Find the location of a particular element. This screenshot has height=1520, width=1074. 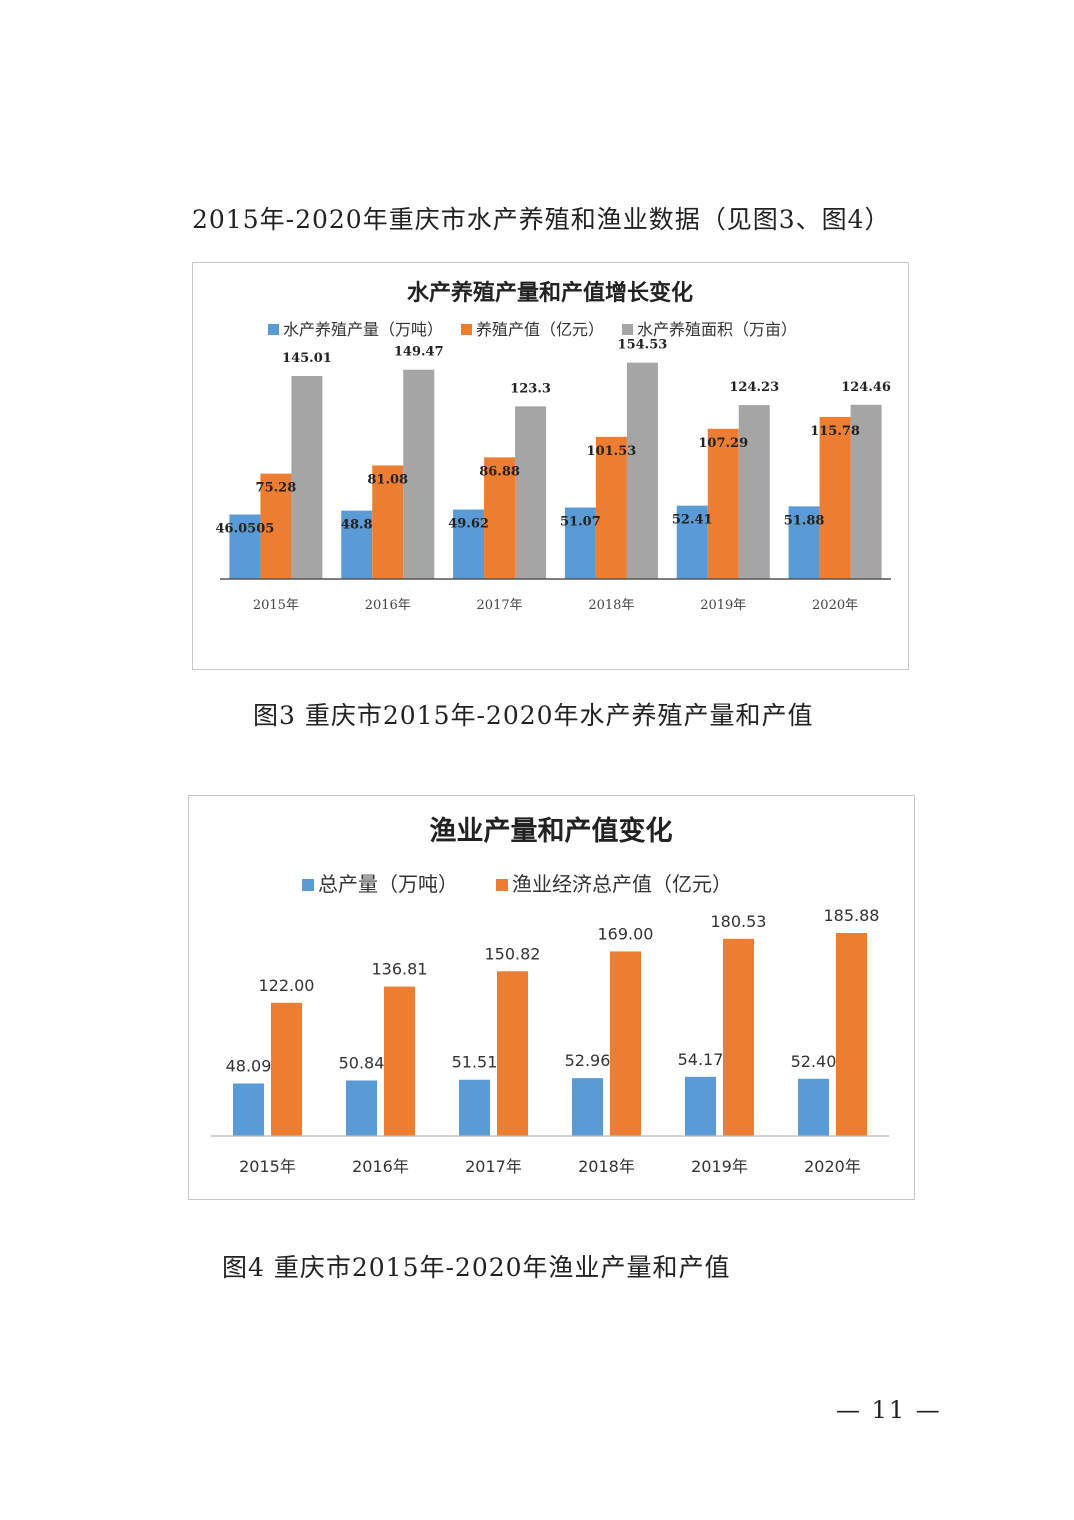

data-label: 150.82 is located at coordinates (513, 953).